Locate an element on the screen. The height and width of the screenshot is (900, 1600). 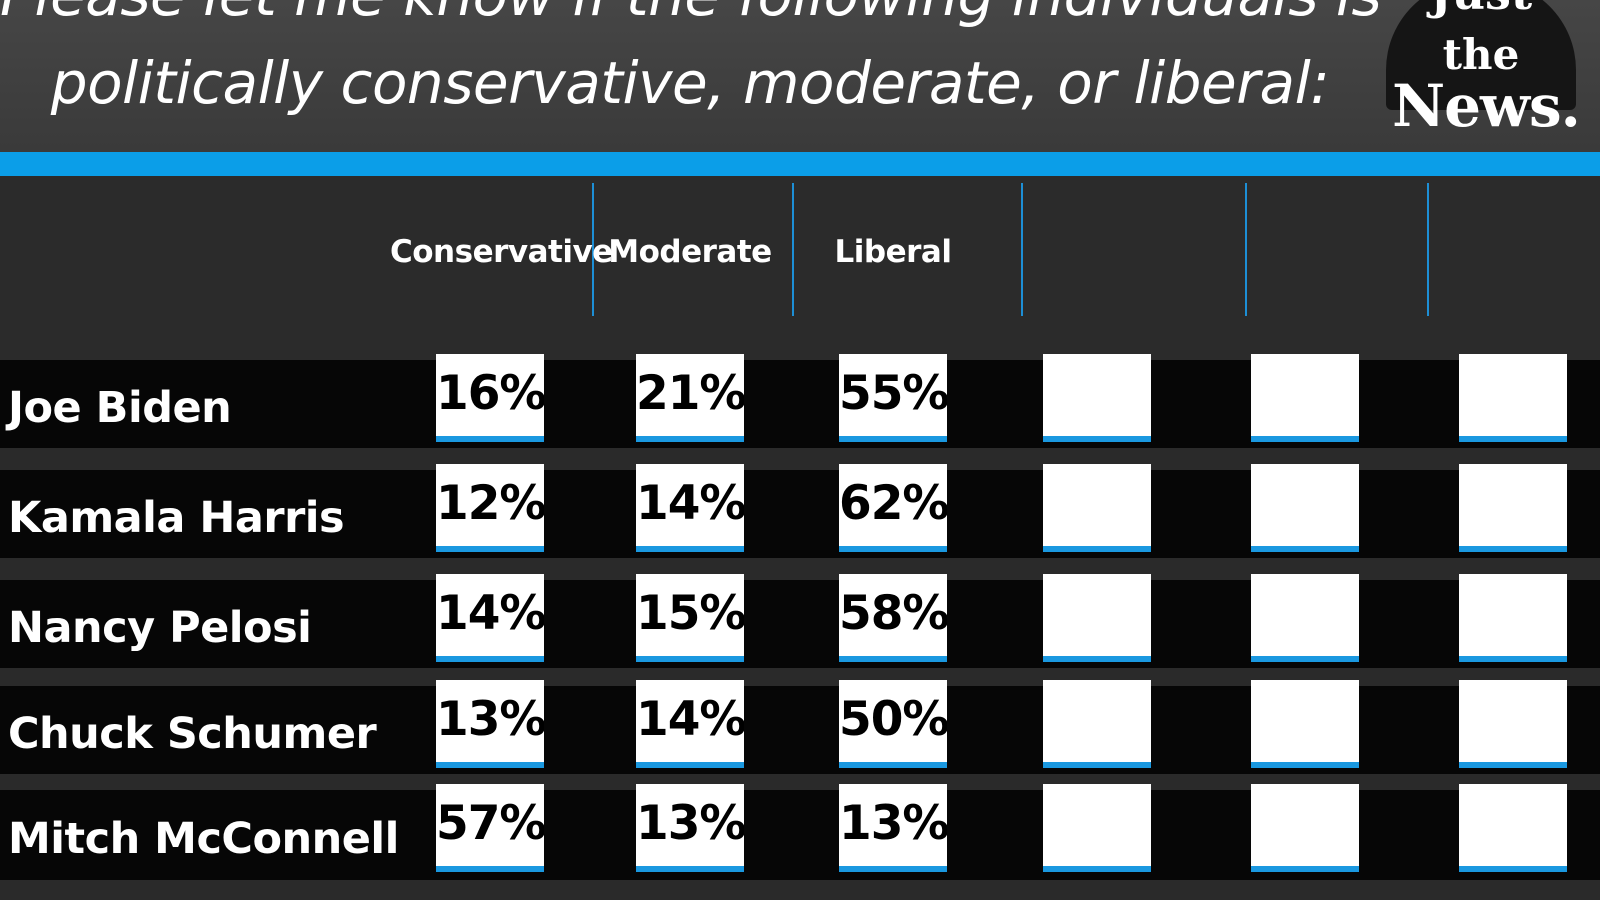
column-header-liberal: Liberal is located at coordinates (893, 252).